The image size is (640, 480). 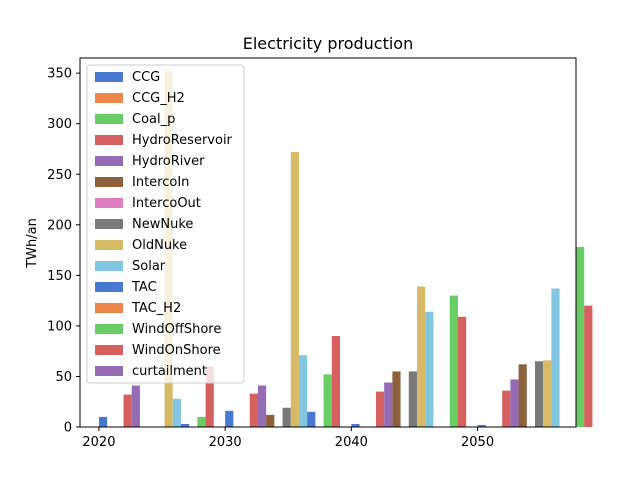 I want to click on y-axis-label: TWh/an, so click(x=32, y=243).